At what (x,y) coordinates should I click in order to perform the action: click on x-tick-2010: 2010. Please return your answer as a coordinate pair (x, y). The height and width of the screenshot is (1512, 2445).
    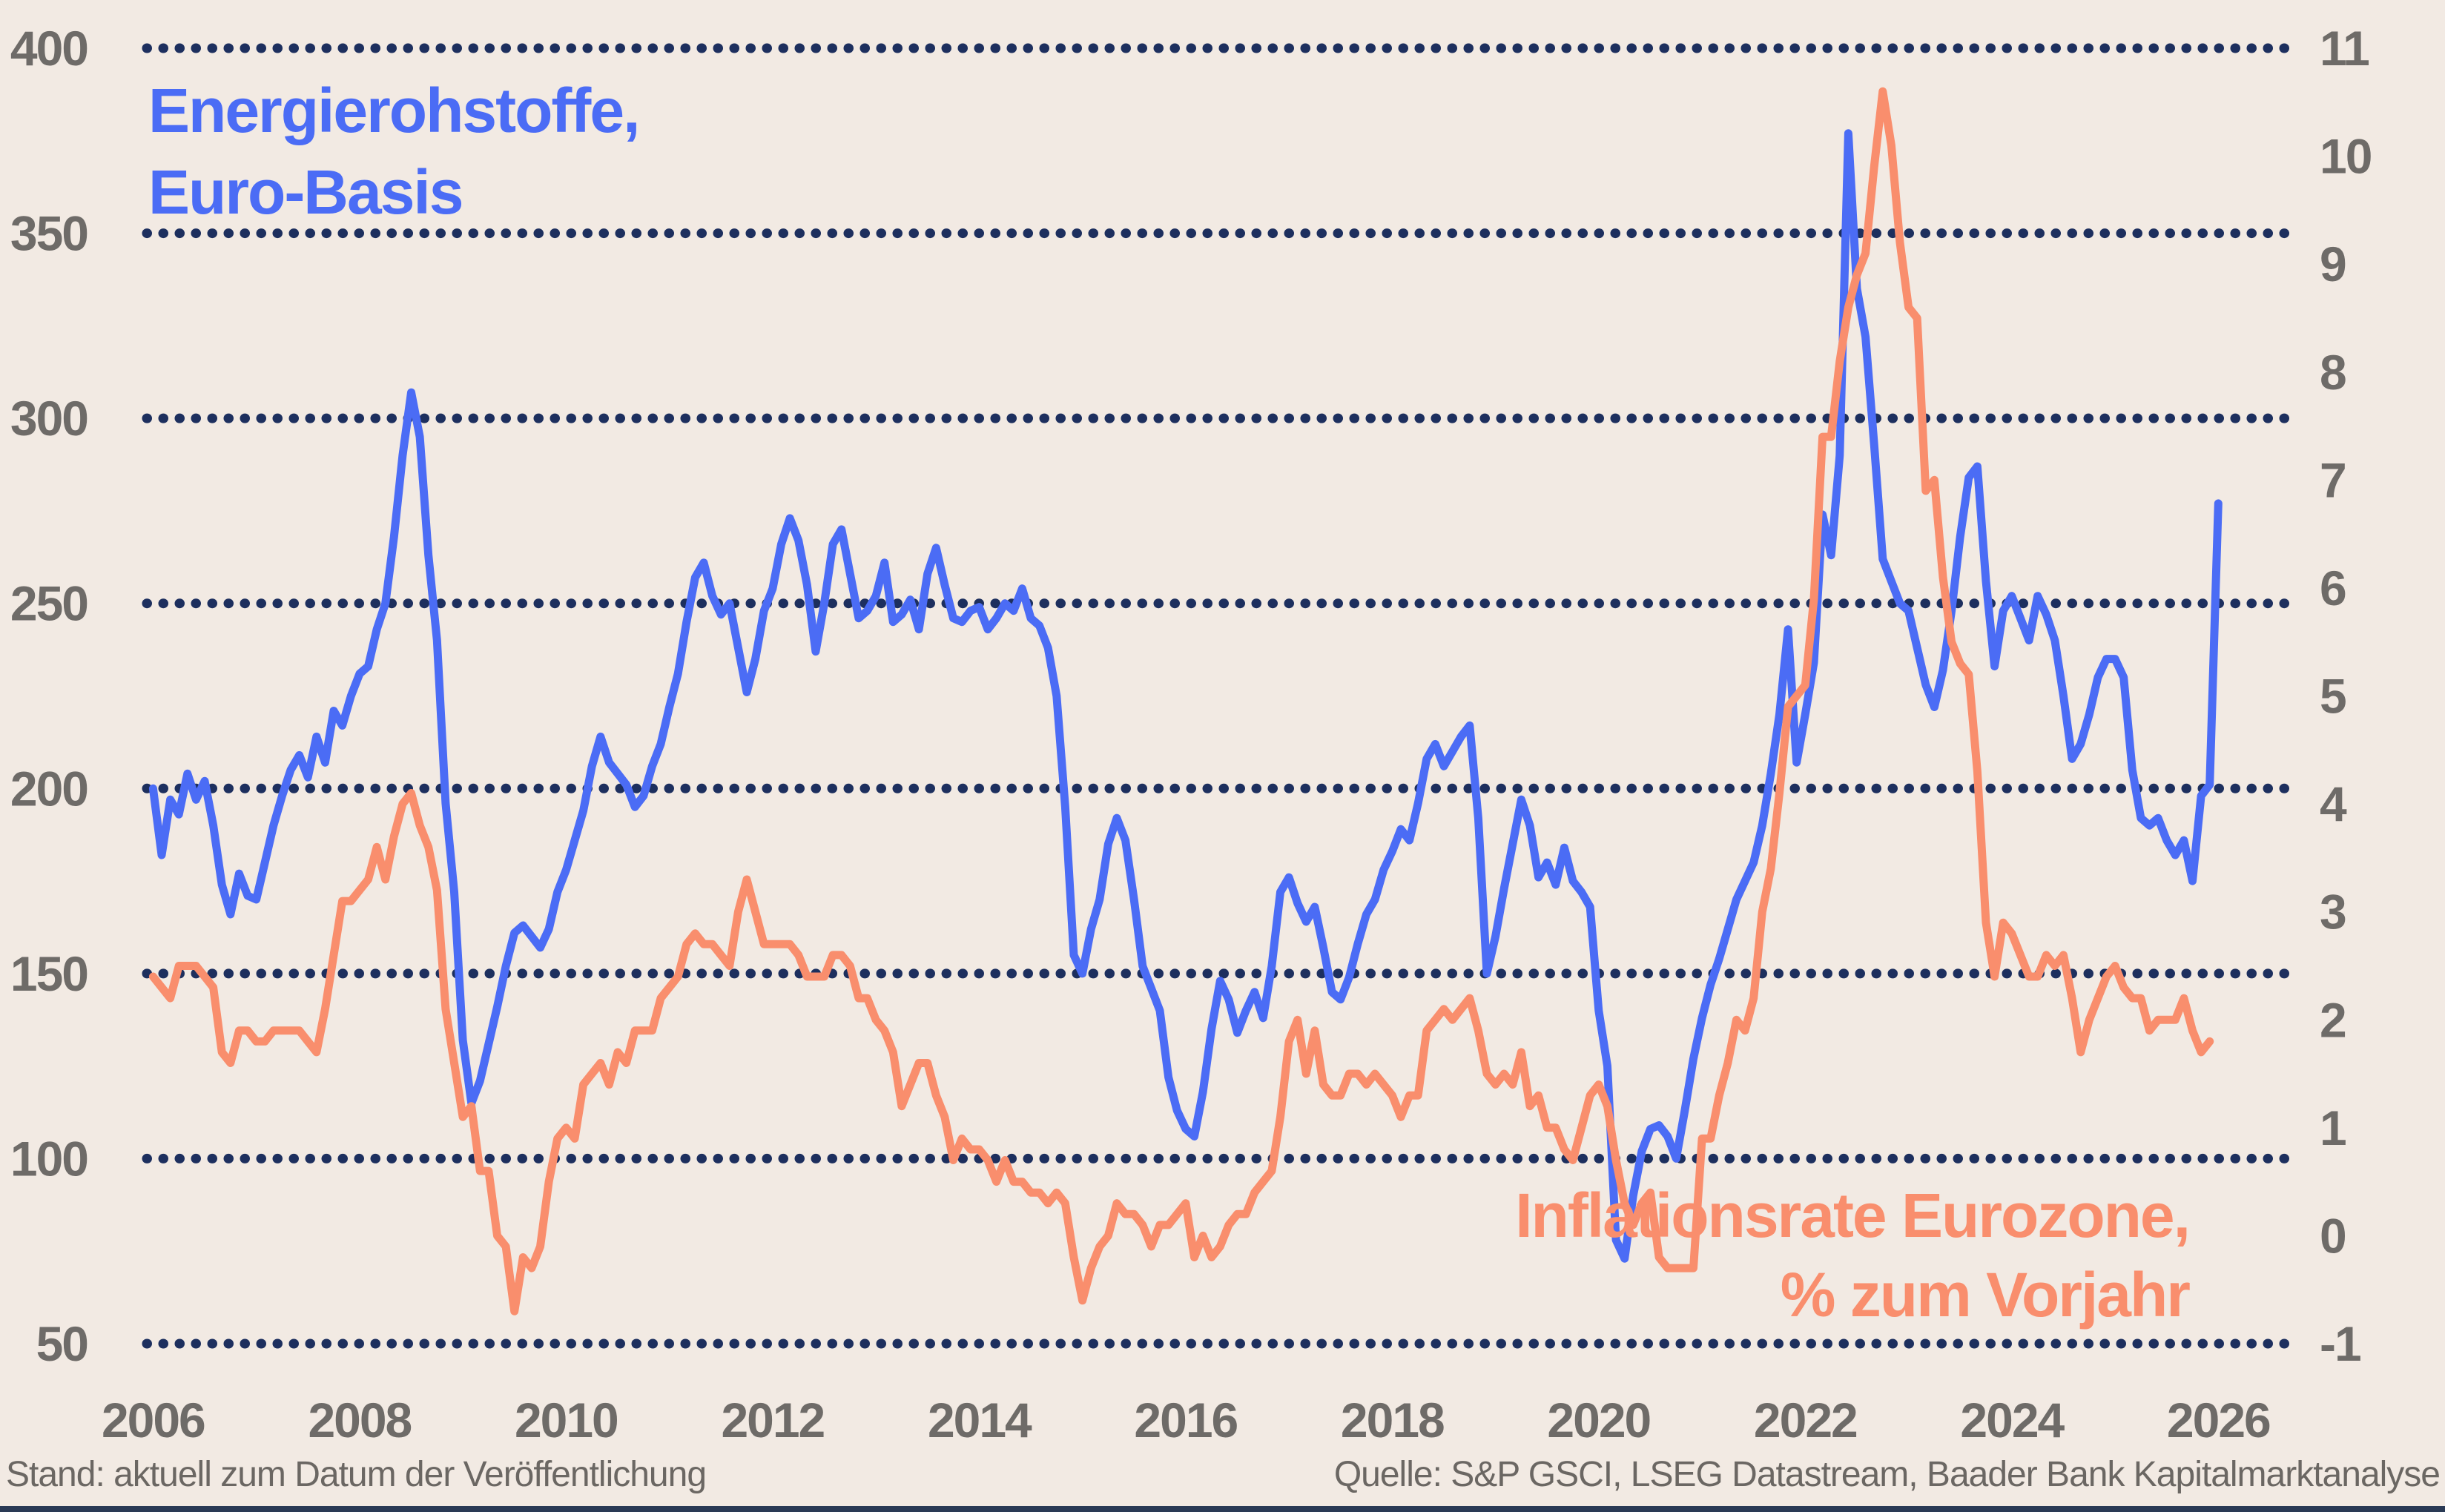
    Looking at the image, I should click on (566, 1420).